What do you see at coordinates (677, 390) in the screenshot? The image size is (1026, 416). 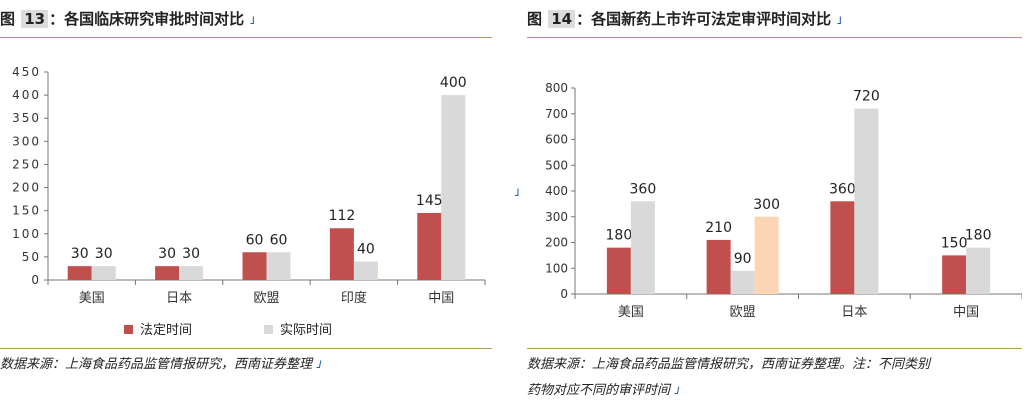 I see `right-source-corner-mark: ˩` at bounding box center [677, 390].